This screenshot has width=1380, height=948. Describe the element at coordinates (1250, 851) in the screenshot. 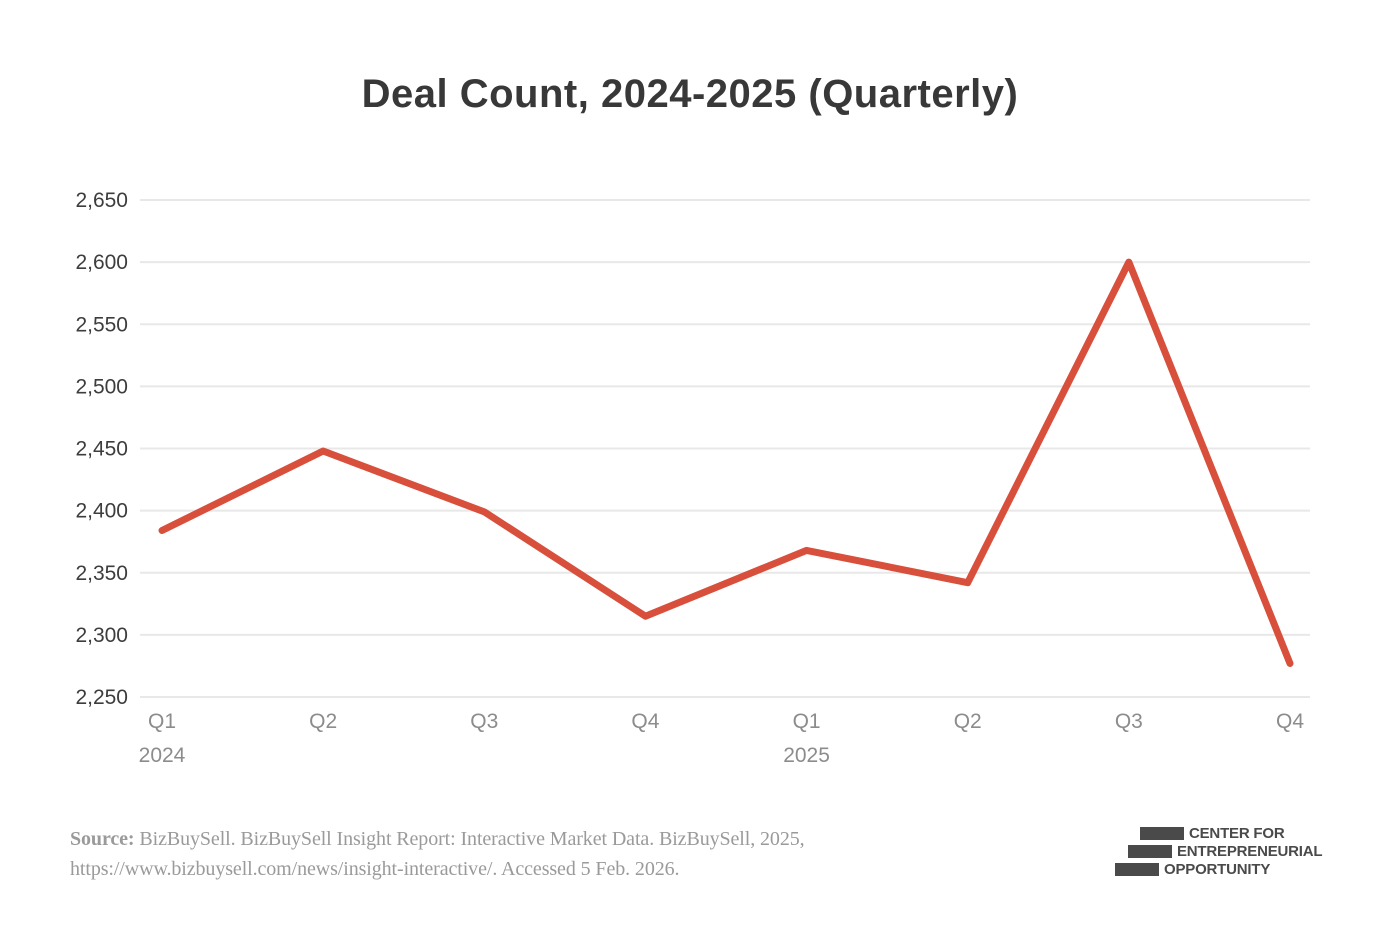

I see `logo-text-line: ENTREPRENEURIAL` at that location.